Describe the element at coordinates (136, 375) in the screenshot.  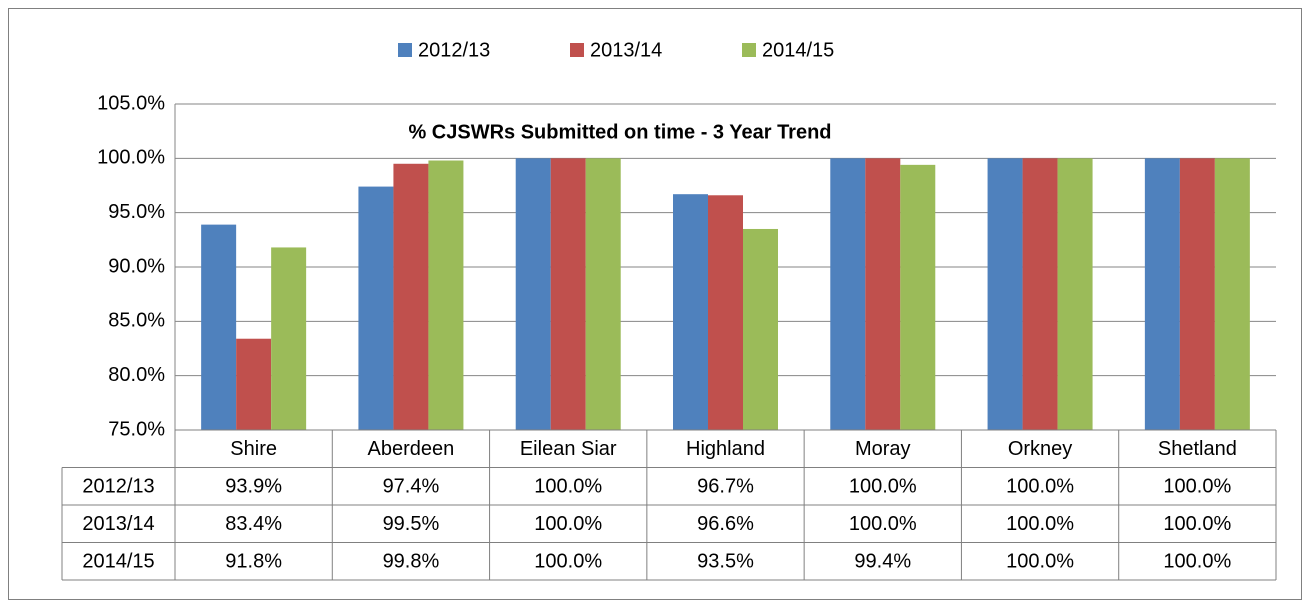
I see `y-tick-label: 80.0%` at that location.